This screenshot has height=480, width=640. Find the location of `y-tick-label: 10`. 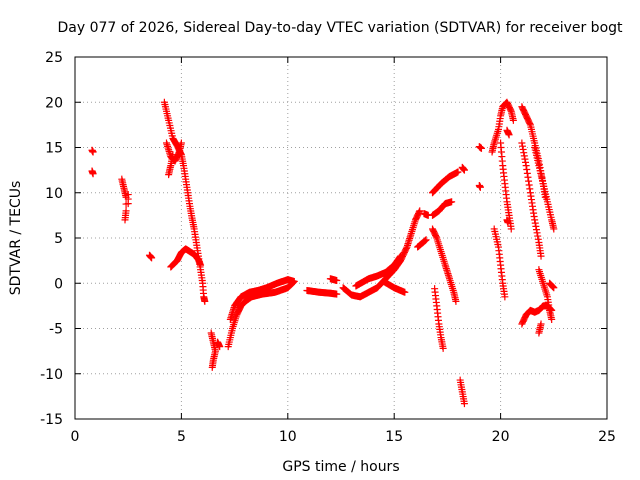

y-tick-label: 10 is located at coordinates (54, 194).